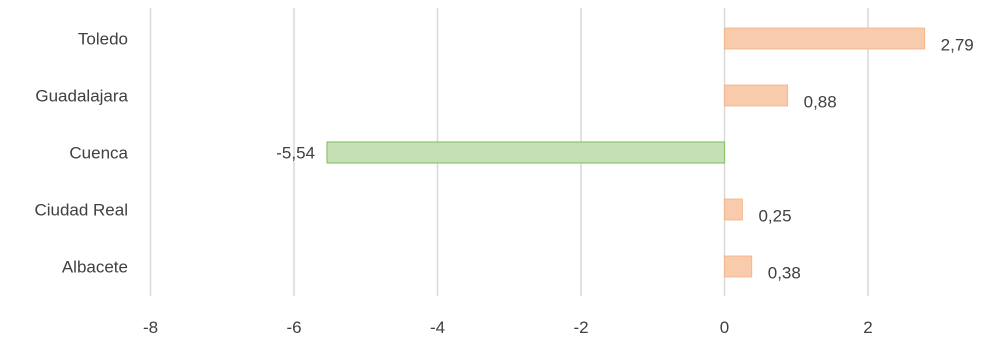  What do you see at coordinates (756, 95) in the screenshot?
I see `bar-guadalajara` at bounding box center [756, 95].